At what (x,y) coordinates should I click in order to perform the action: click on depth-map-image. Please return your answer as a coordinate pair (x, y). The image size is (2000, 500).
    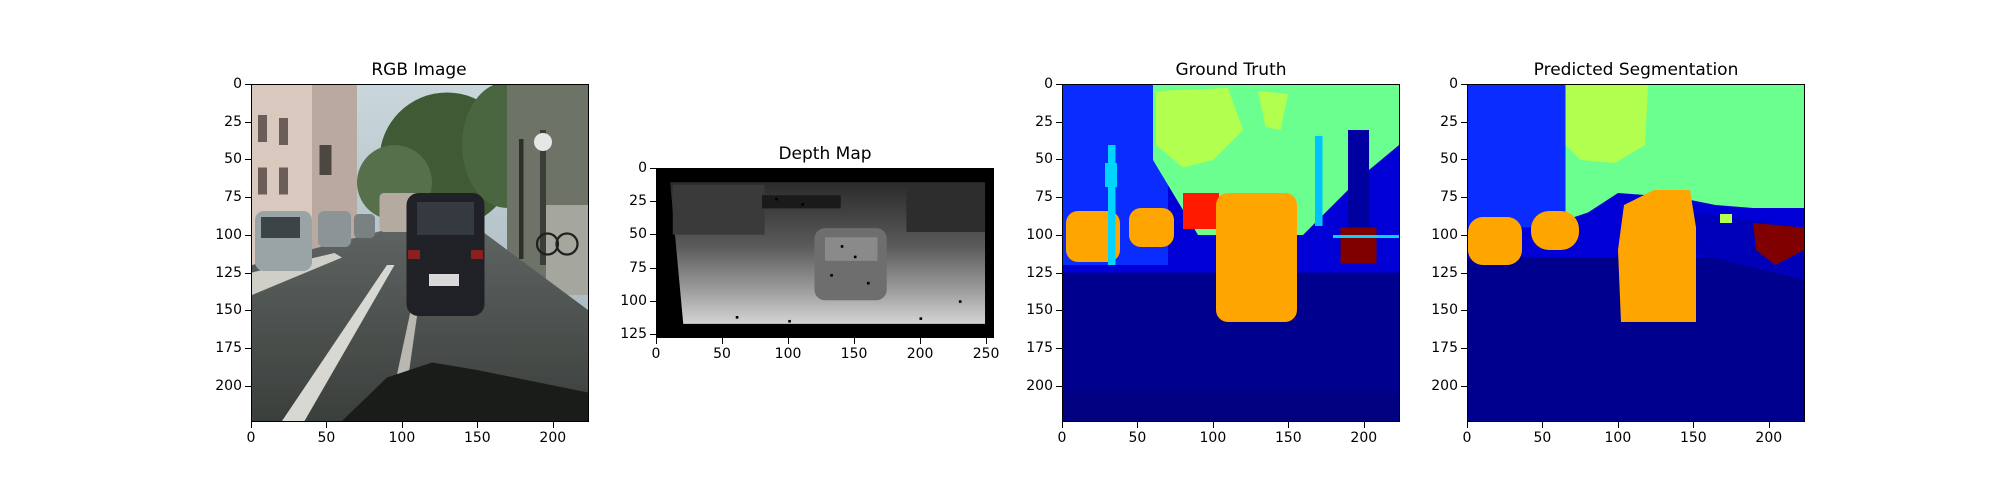
    Looking at the image, I should click on (825, 253).